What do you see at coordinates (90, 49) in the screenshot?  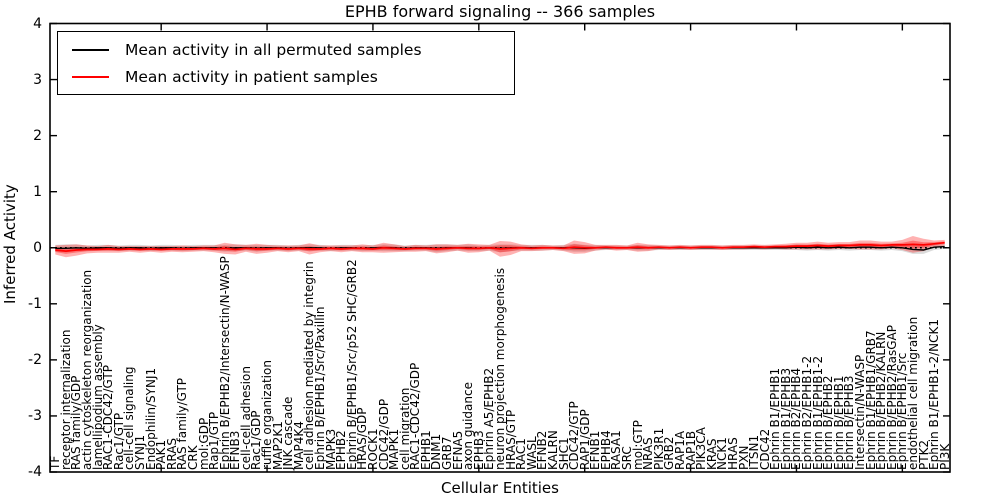 I see `permuted-line-swatch` at bounding box center [90, 49].